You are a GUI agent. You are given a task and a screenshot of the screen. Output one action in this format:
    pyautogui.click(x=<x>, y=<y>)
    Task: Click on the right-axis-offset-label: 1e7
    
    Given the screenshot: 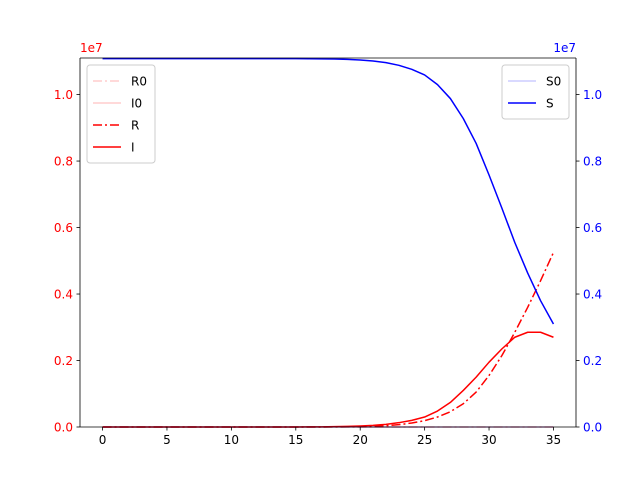 What is the action you would take?
    pyautogui.click(x=564, y=48)
    